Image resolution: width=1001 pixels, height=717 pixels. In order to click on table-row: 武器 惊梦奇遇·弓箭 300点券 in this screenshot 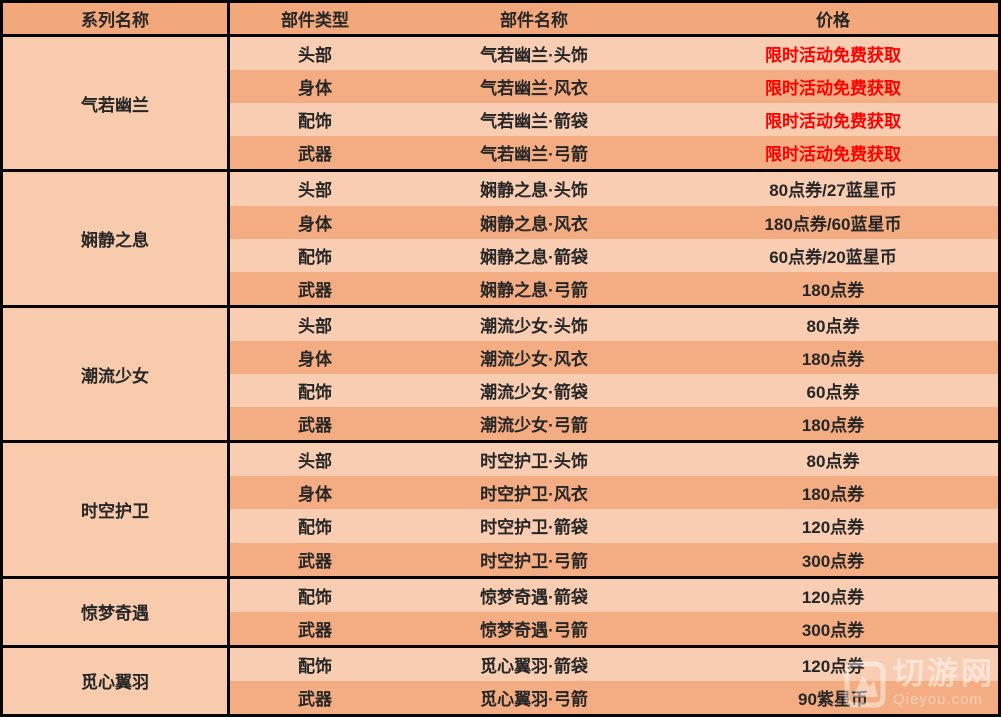, I will do `click(614, 628)`.